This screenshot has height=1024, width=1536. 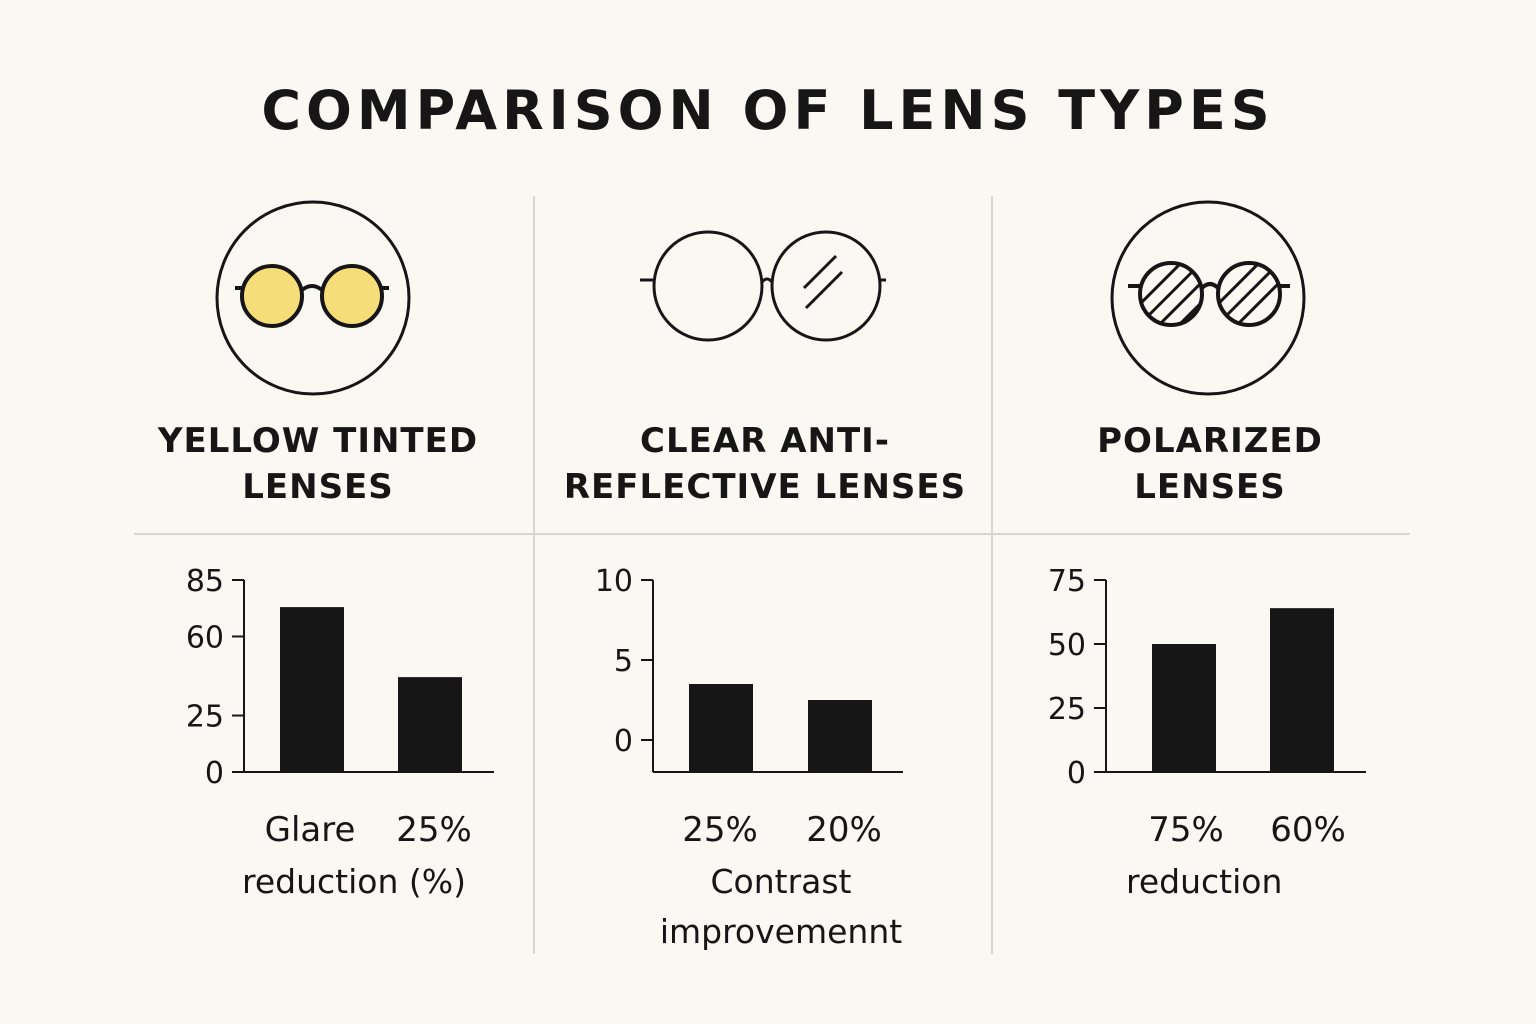 What do you see at coordinates (765, 464) in the screenshot?
I see `panel-title-clear: CLEAR ANTI- REFLECTIVE LENSES` at bounding box center [765, 464].